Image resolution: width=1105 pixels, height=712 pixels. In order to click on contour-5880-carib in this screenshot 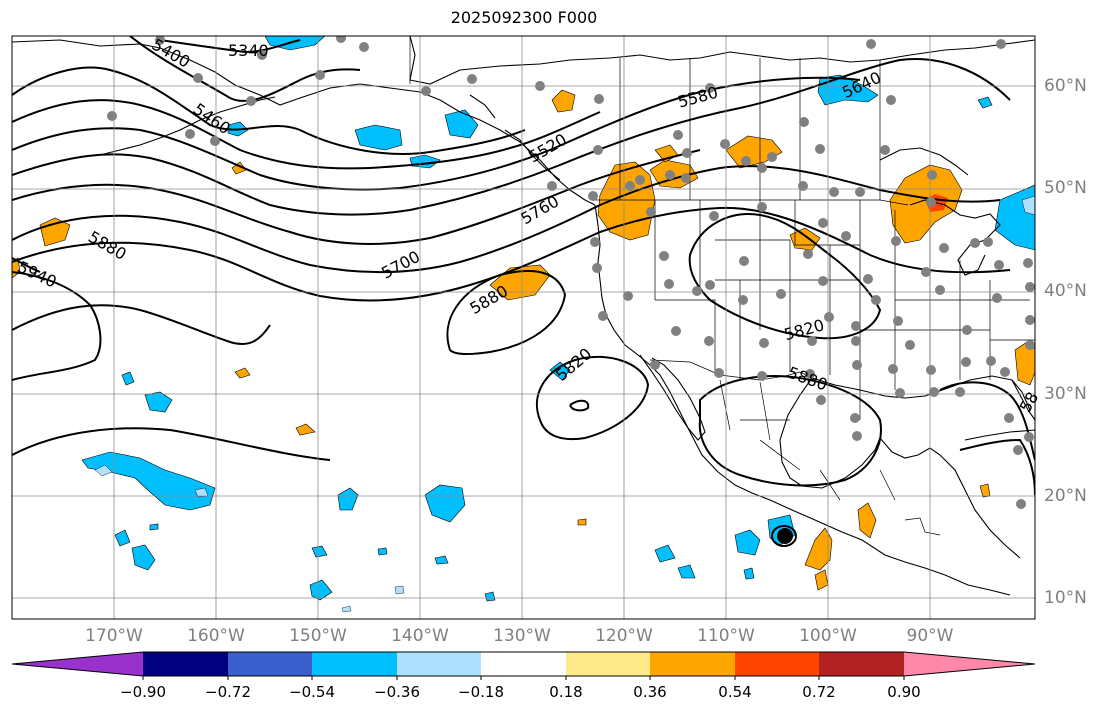, I will do `click(997, 467)`.